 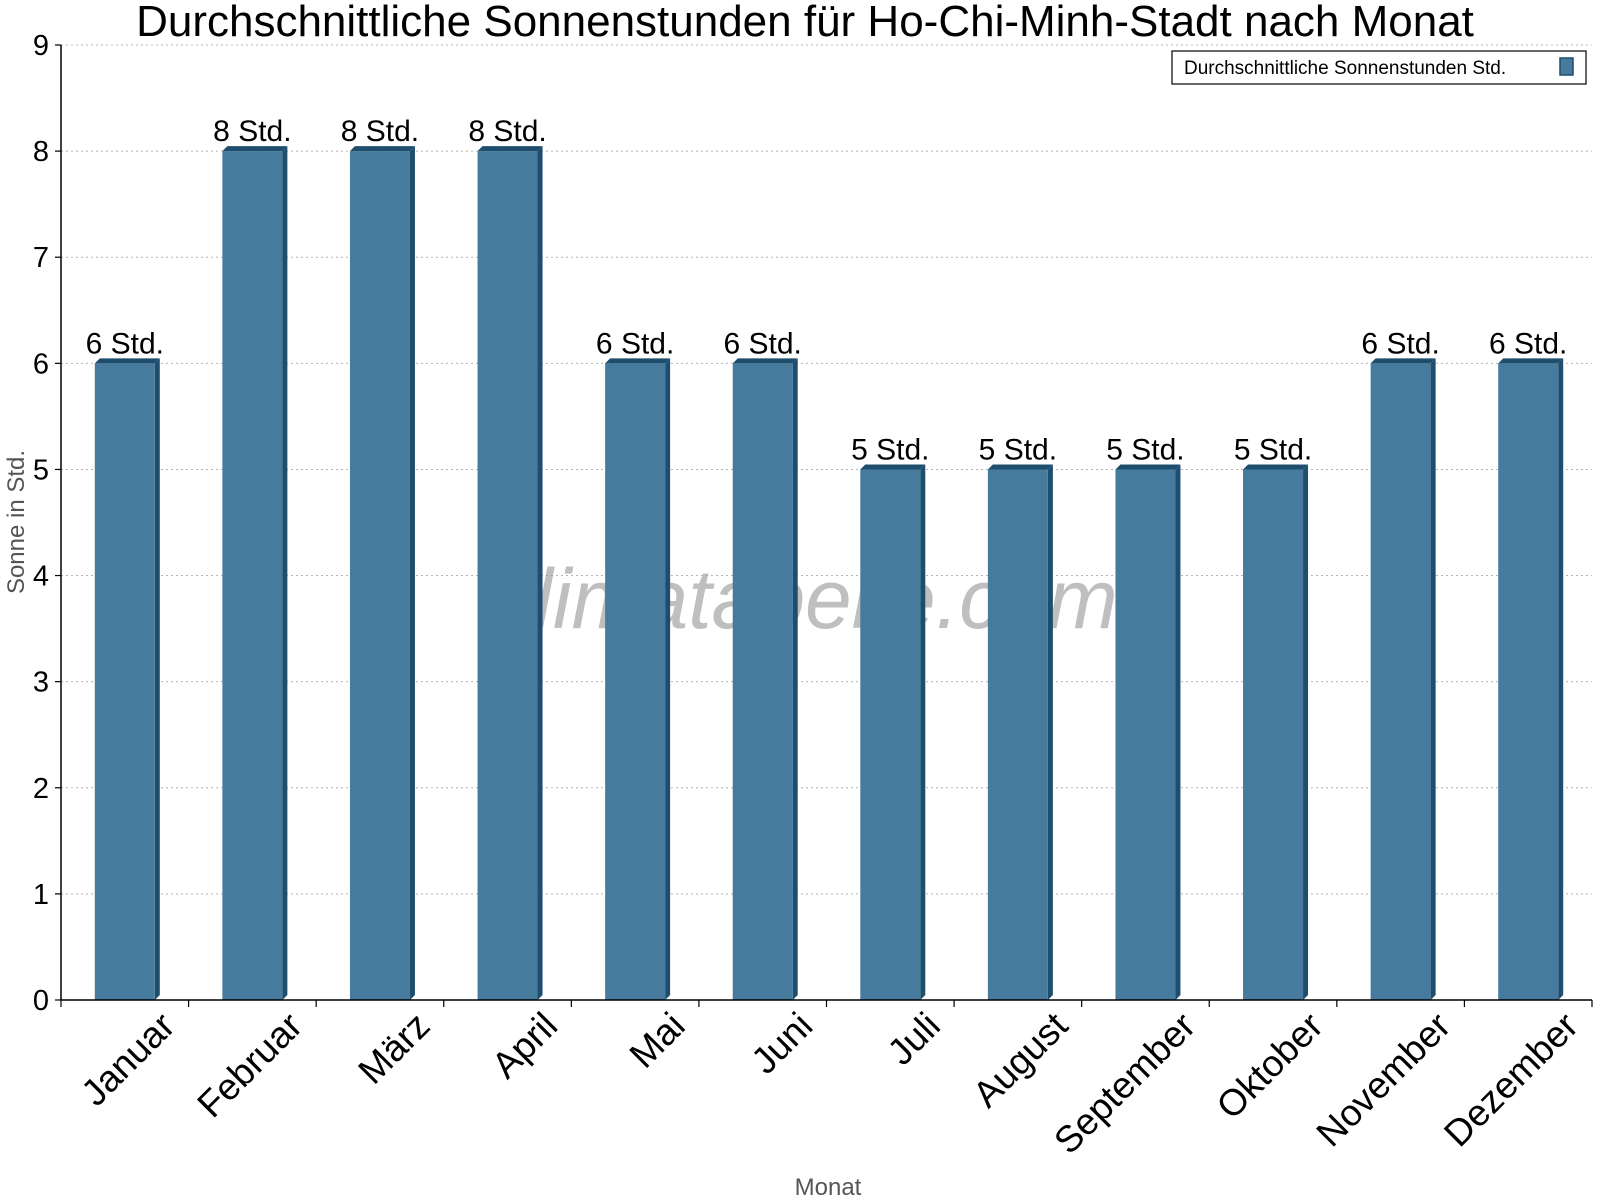 What do you see at coordinates (1345, 68) in the screenshot?
I see `legend-label: Durchschnittliche Sonnenstunden Std.` at bounding box center [1345, 68].